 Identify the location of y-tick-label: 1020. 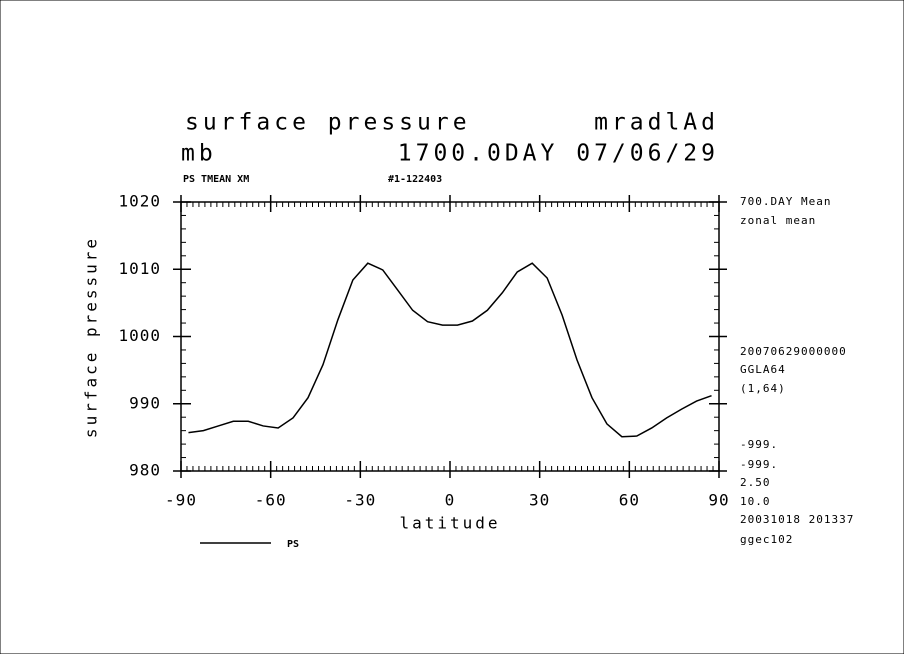
(139, 201).